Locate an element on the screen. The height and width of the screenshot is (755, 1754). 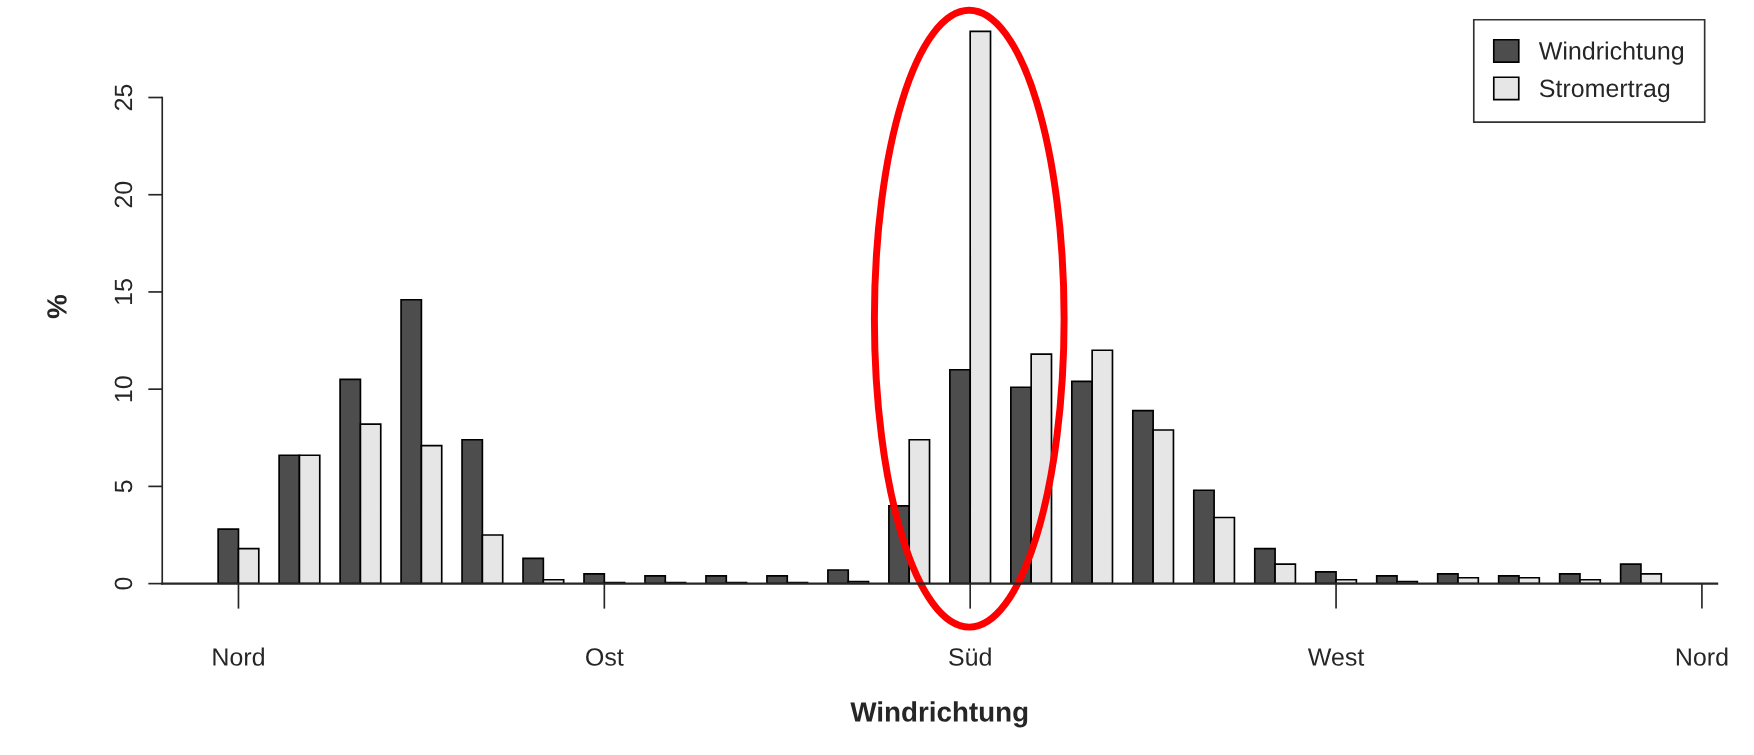
x-tick-label: Ost is located at coordinates (605, 657).